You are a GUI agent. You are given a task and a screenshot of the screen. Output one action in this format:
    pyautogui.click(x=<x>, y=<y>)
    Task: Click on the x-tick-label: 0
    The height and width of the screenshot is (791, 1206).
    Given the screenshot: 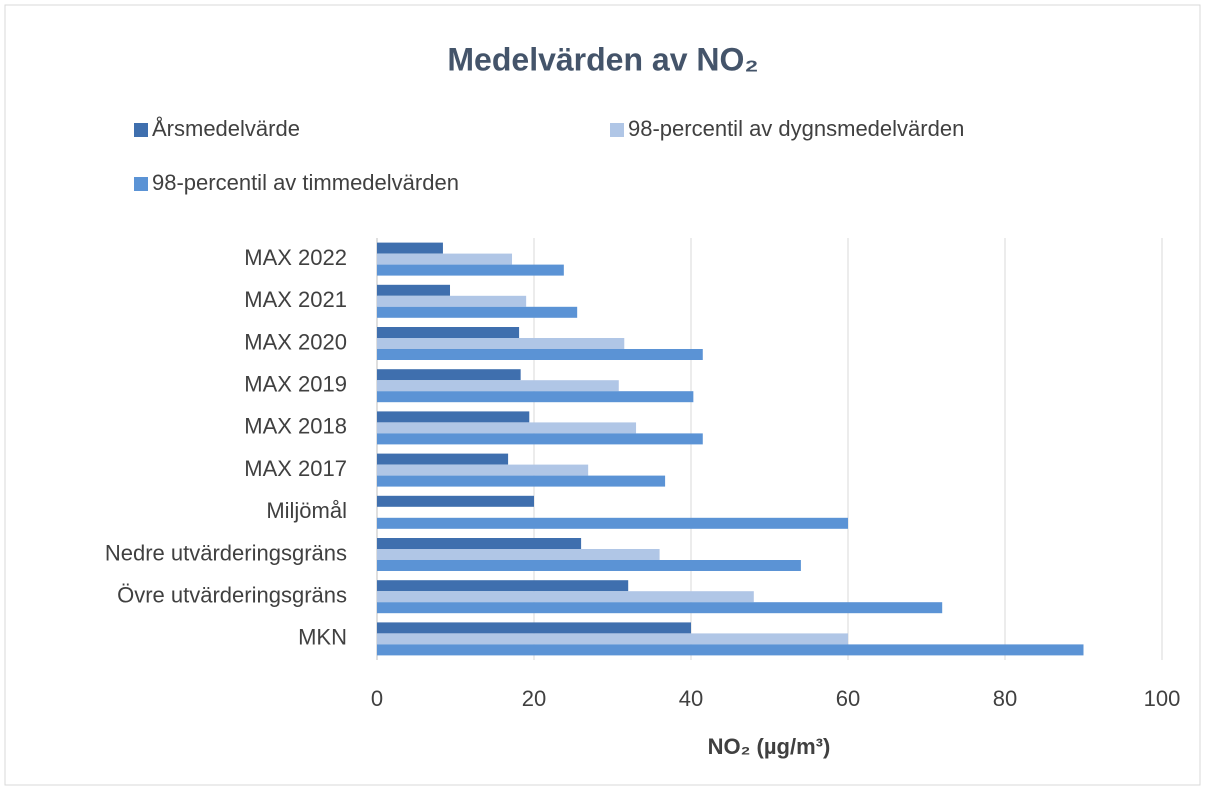 What is the action you would take?
    pyautogui.click(x=377, y=698)
    